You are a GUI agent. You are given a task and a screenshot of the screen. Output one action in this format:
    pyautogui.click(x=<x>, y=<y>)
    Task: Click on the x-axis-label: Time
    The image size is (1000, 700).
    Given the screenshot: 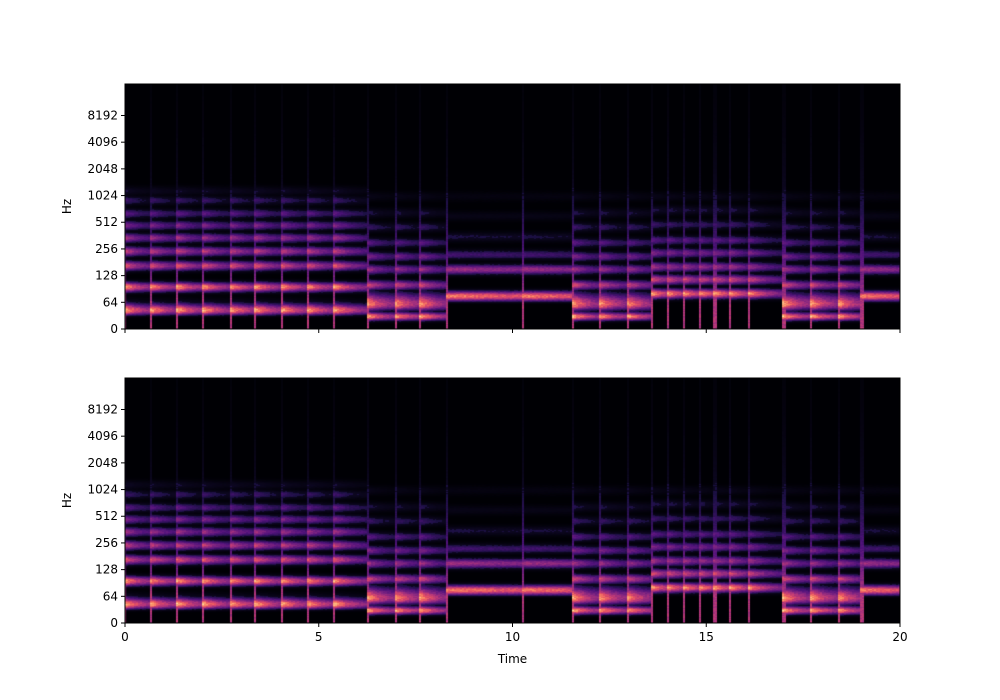 What is the action you would take?
    pyautogui.click(x=512, y=659)
    